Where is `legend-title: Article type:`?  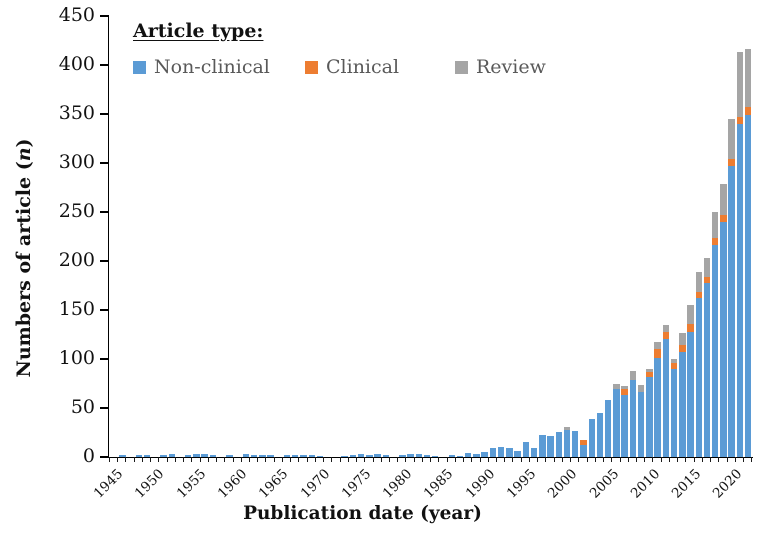 legend-title: Article type: is located at coordinates (198, 31).